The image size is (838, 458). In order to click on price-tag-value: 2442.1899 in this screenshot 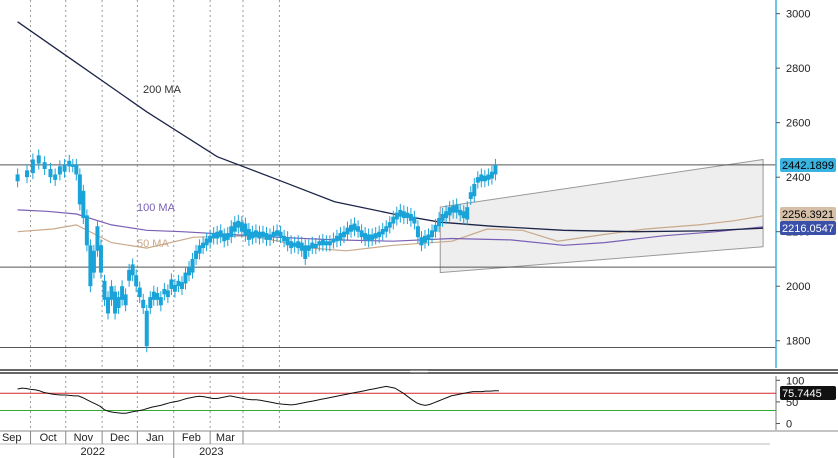, I will do `click(808, 166)`.